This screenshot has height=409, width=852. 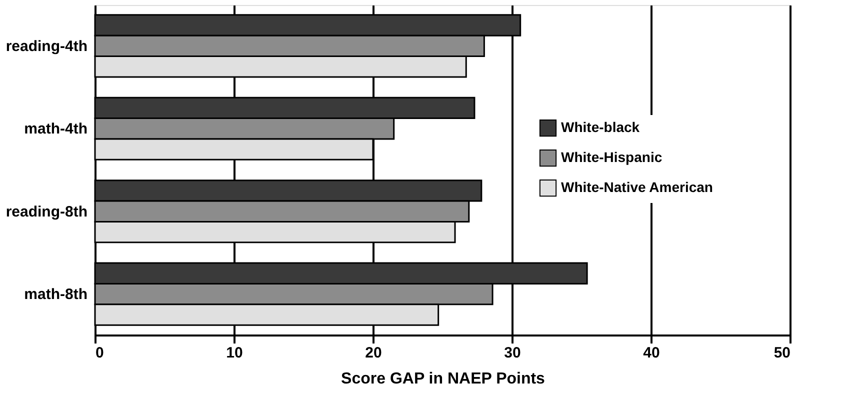 I want to click on legend-label: White-Native American, so click(x=637, y=187).